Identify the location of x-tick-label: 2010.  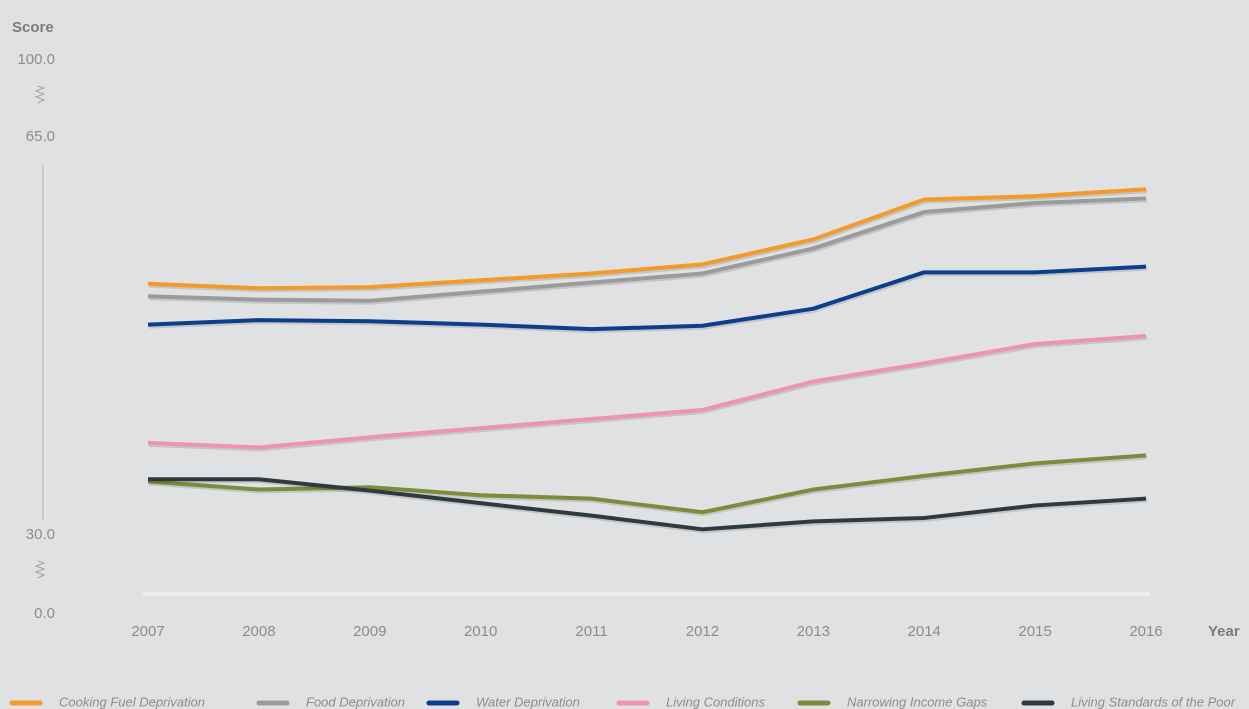
(480, 631).